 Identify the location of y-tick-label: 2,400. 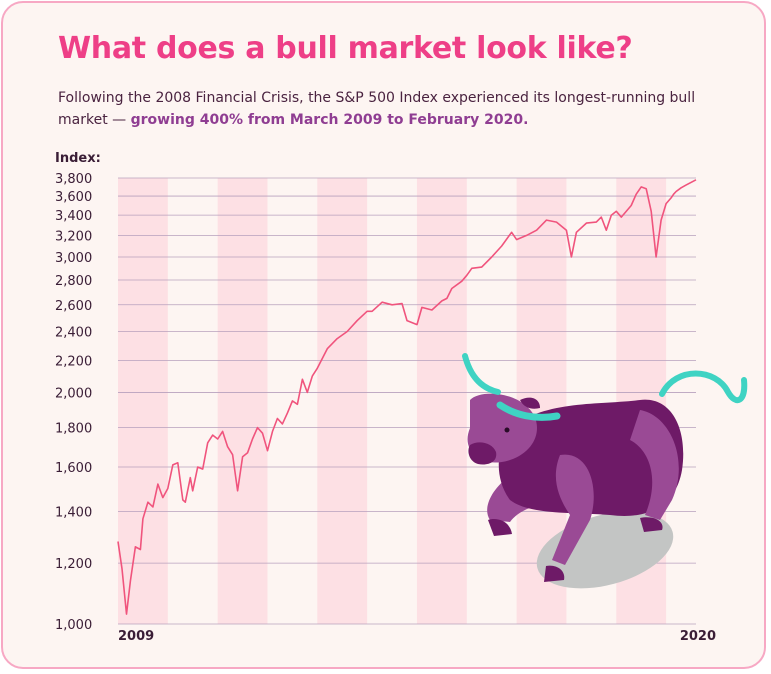
(73, 333).